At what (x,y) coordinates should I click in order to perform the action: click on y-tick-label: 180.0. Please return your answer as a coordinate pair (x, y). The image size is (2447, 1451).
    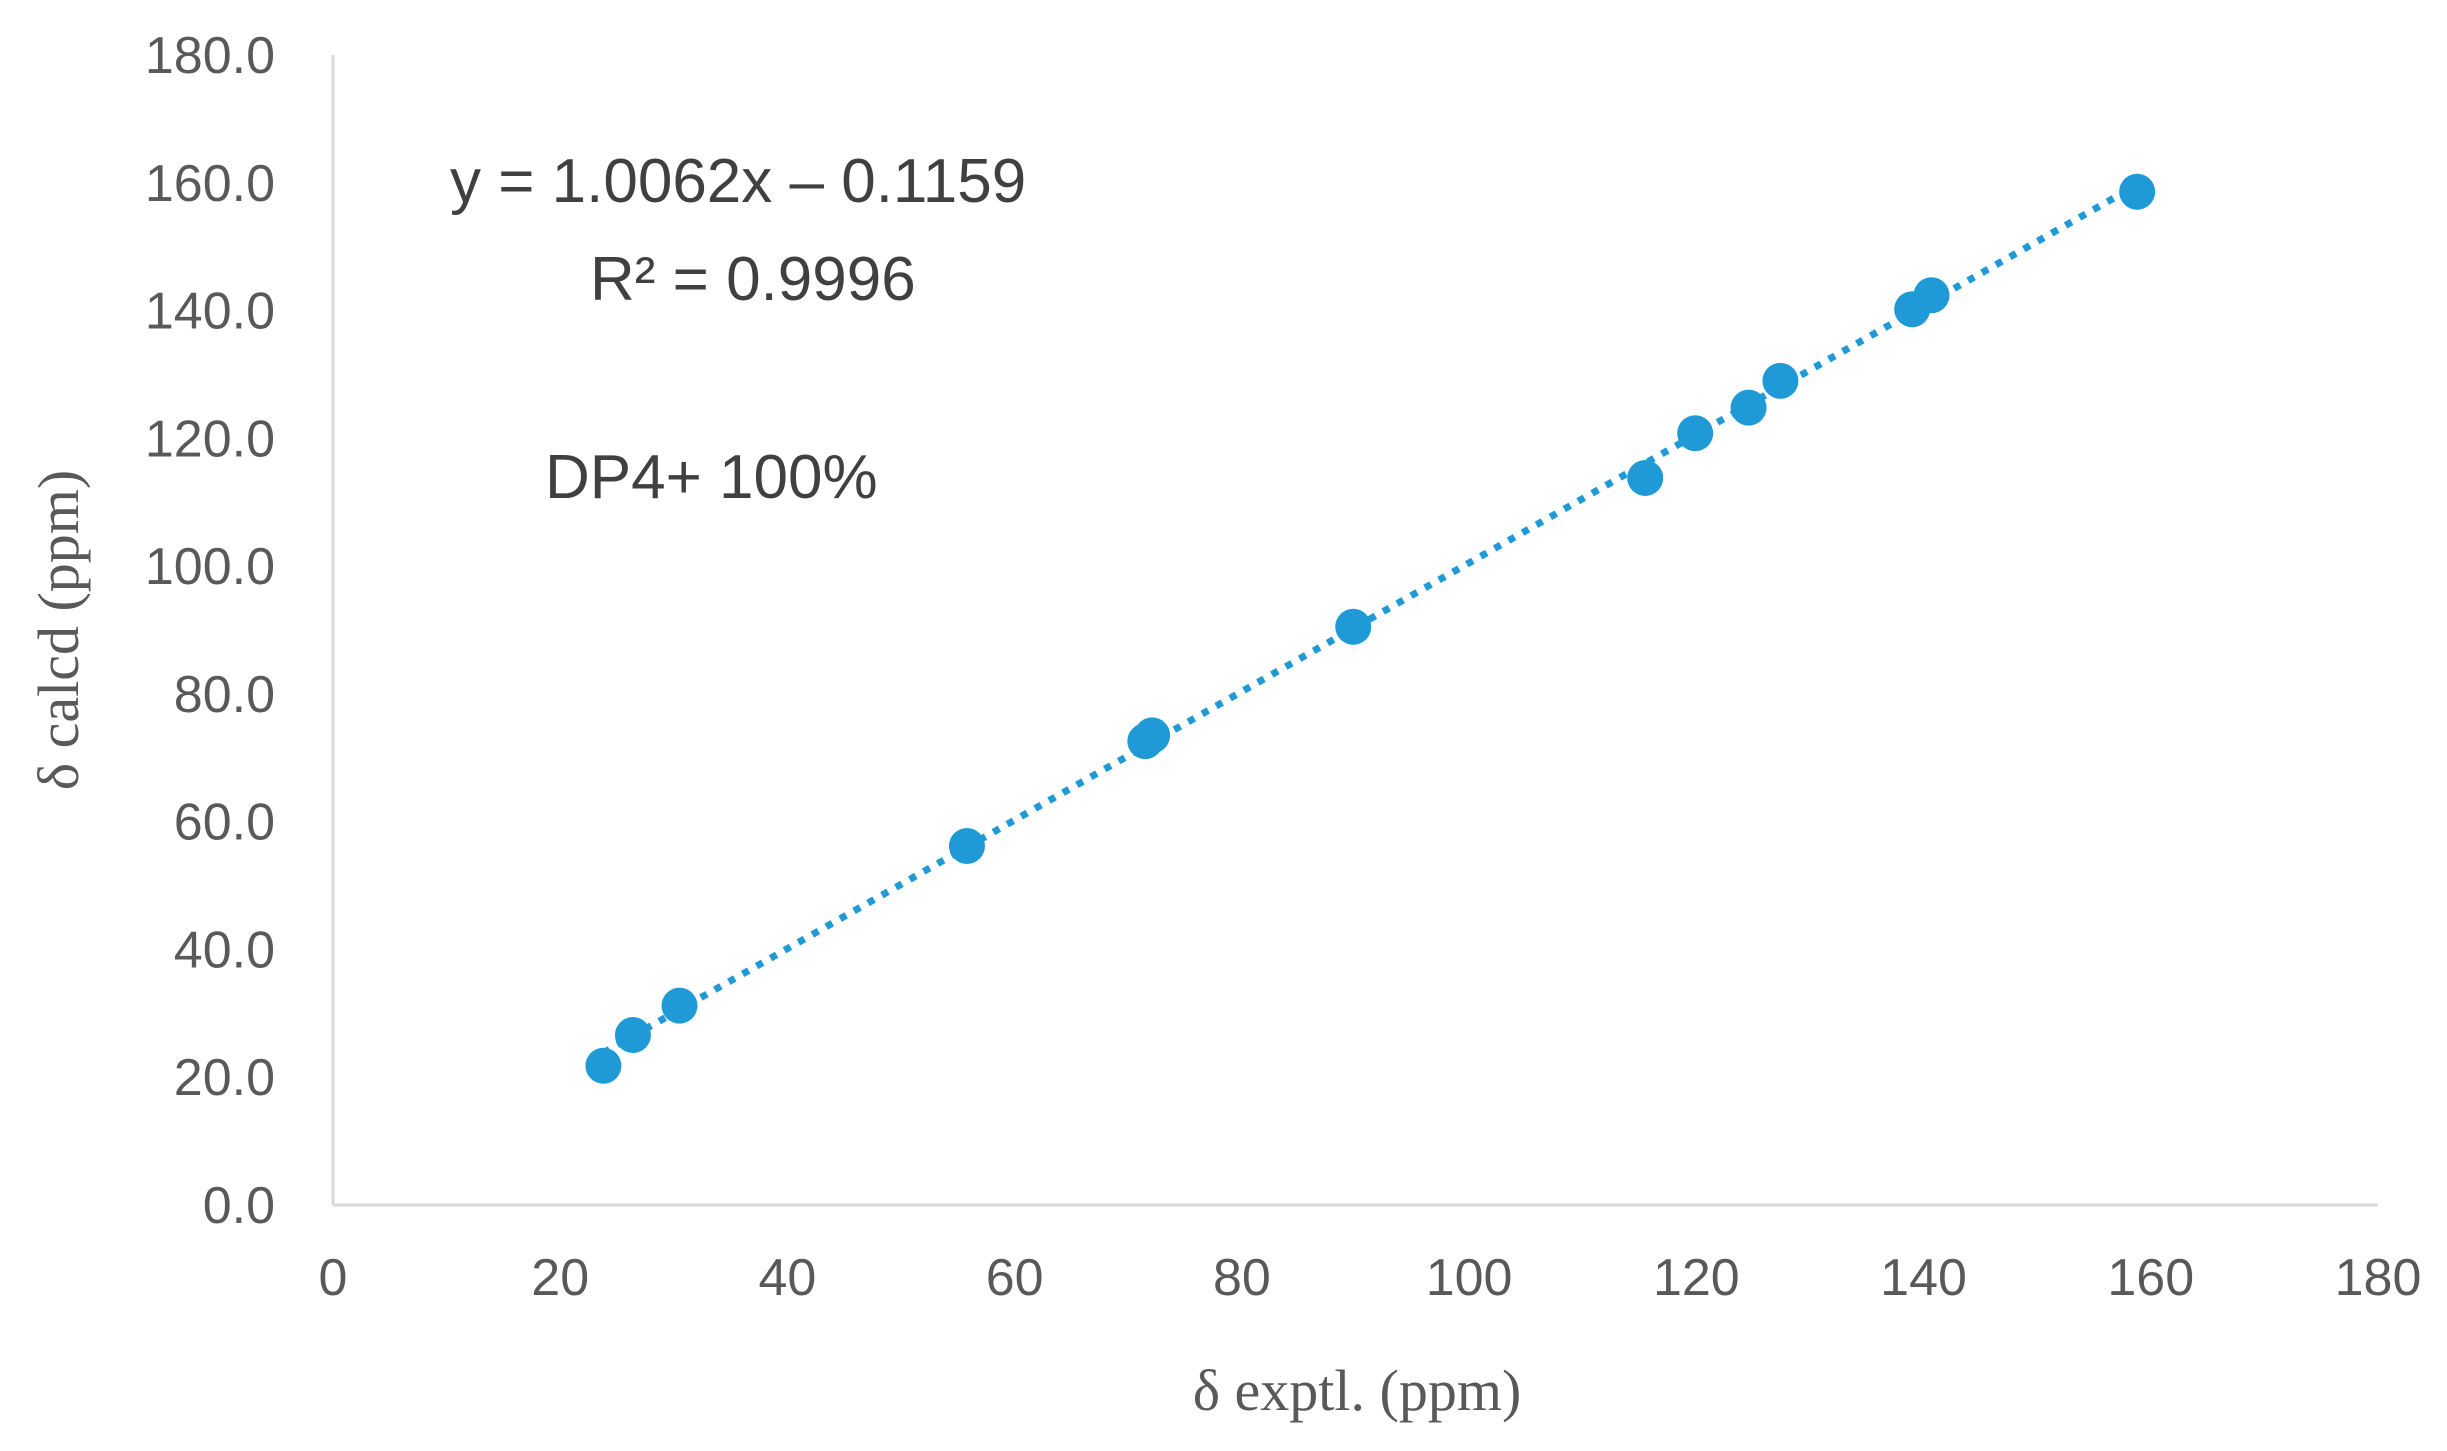
    Looking at the image, I should click on (210, 56).